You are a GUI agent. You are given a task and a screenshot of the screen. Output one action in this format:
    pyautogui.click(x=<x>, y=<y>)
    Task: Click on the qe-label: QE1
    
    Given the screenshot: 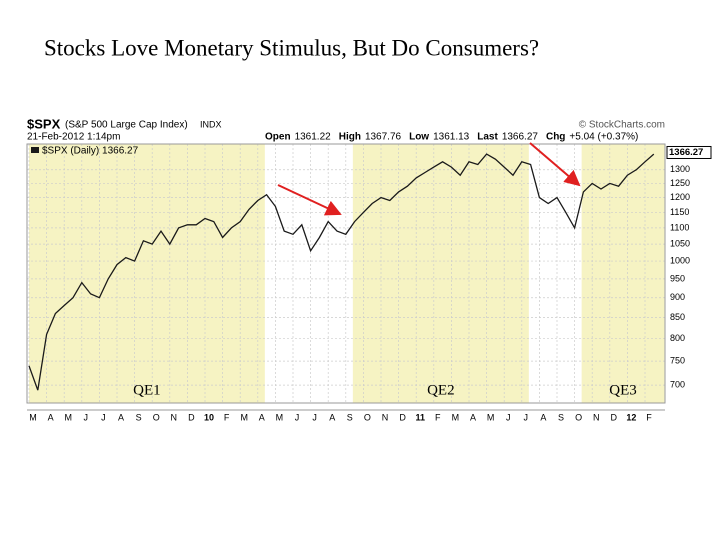 What is the action you would take?
    pyautogui.click(x=147, y=390)
    